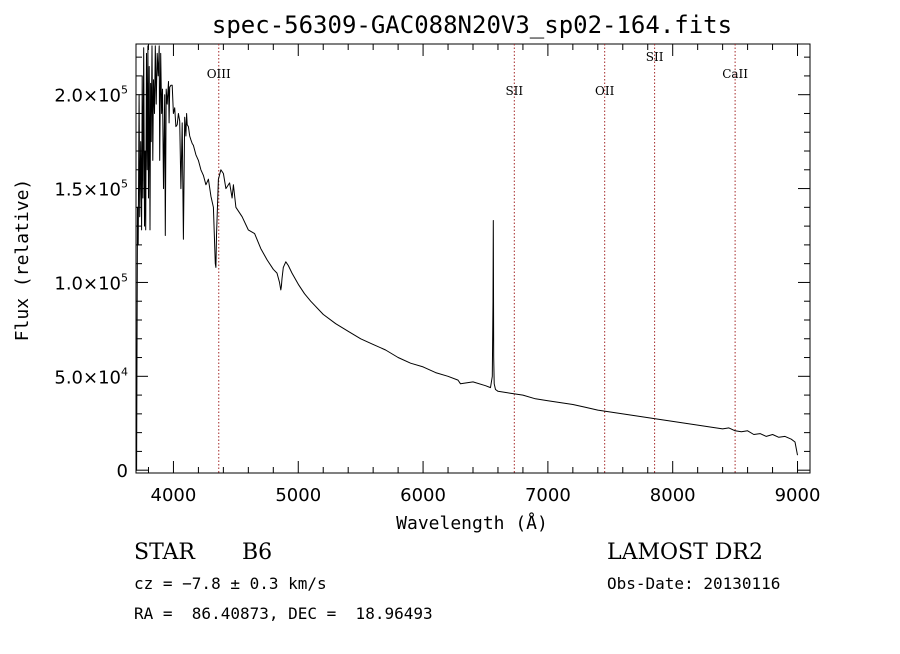  I want to click on y-tick-label: 1.0×10⁵, so click(91, 282).